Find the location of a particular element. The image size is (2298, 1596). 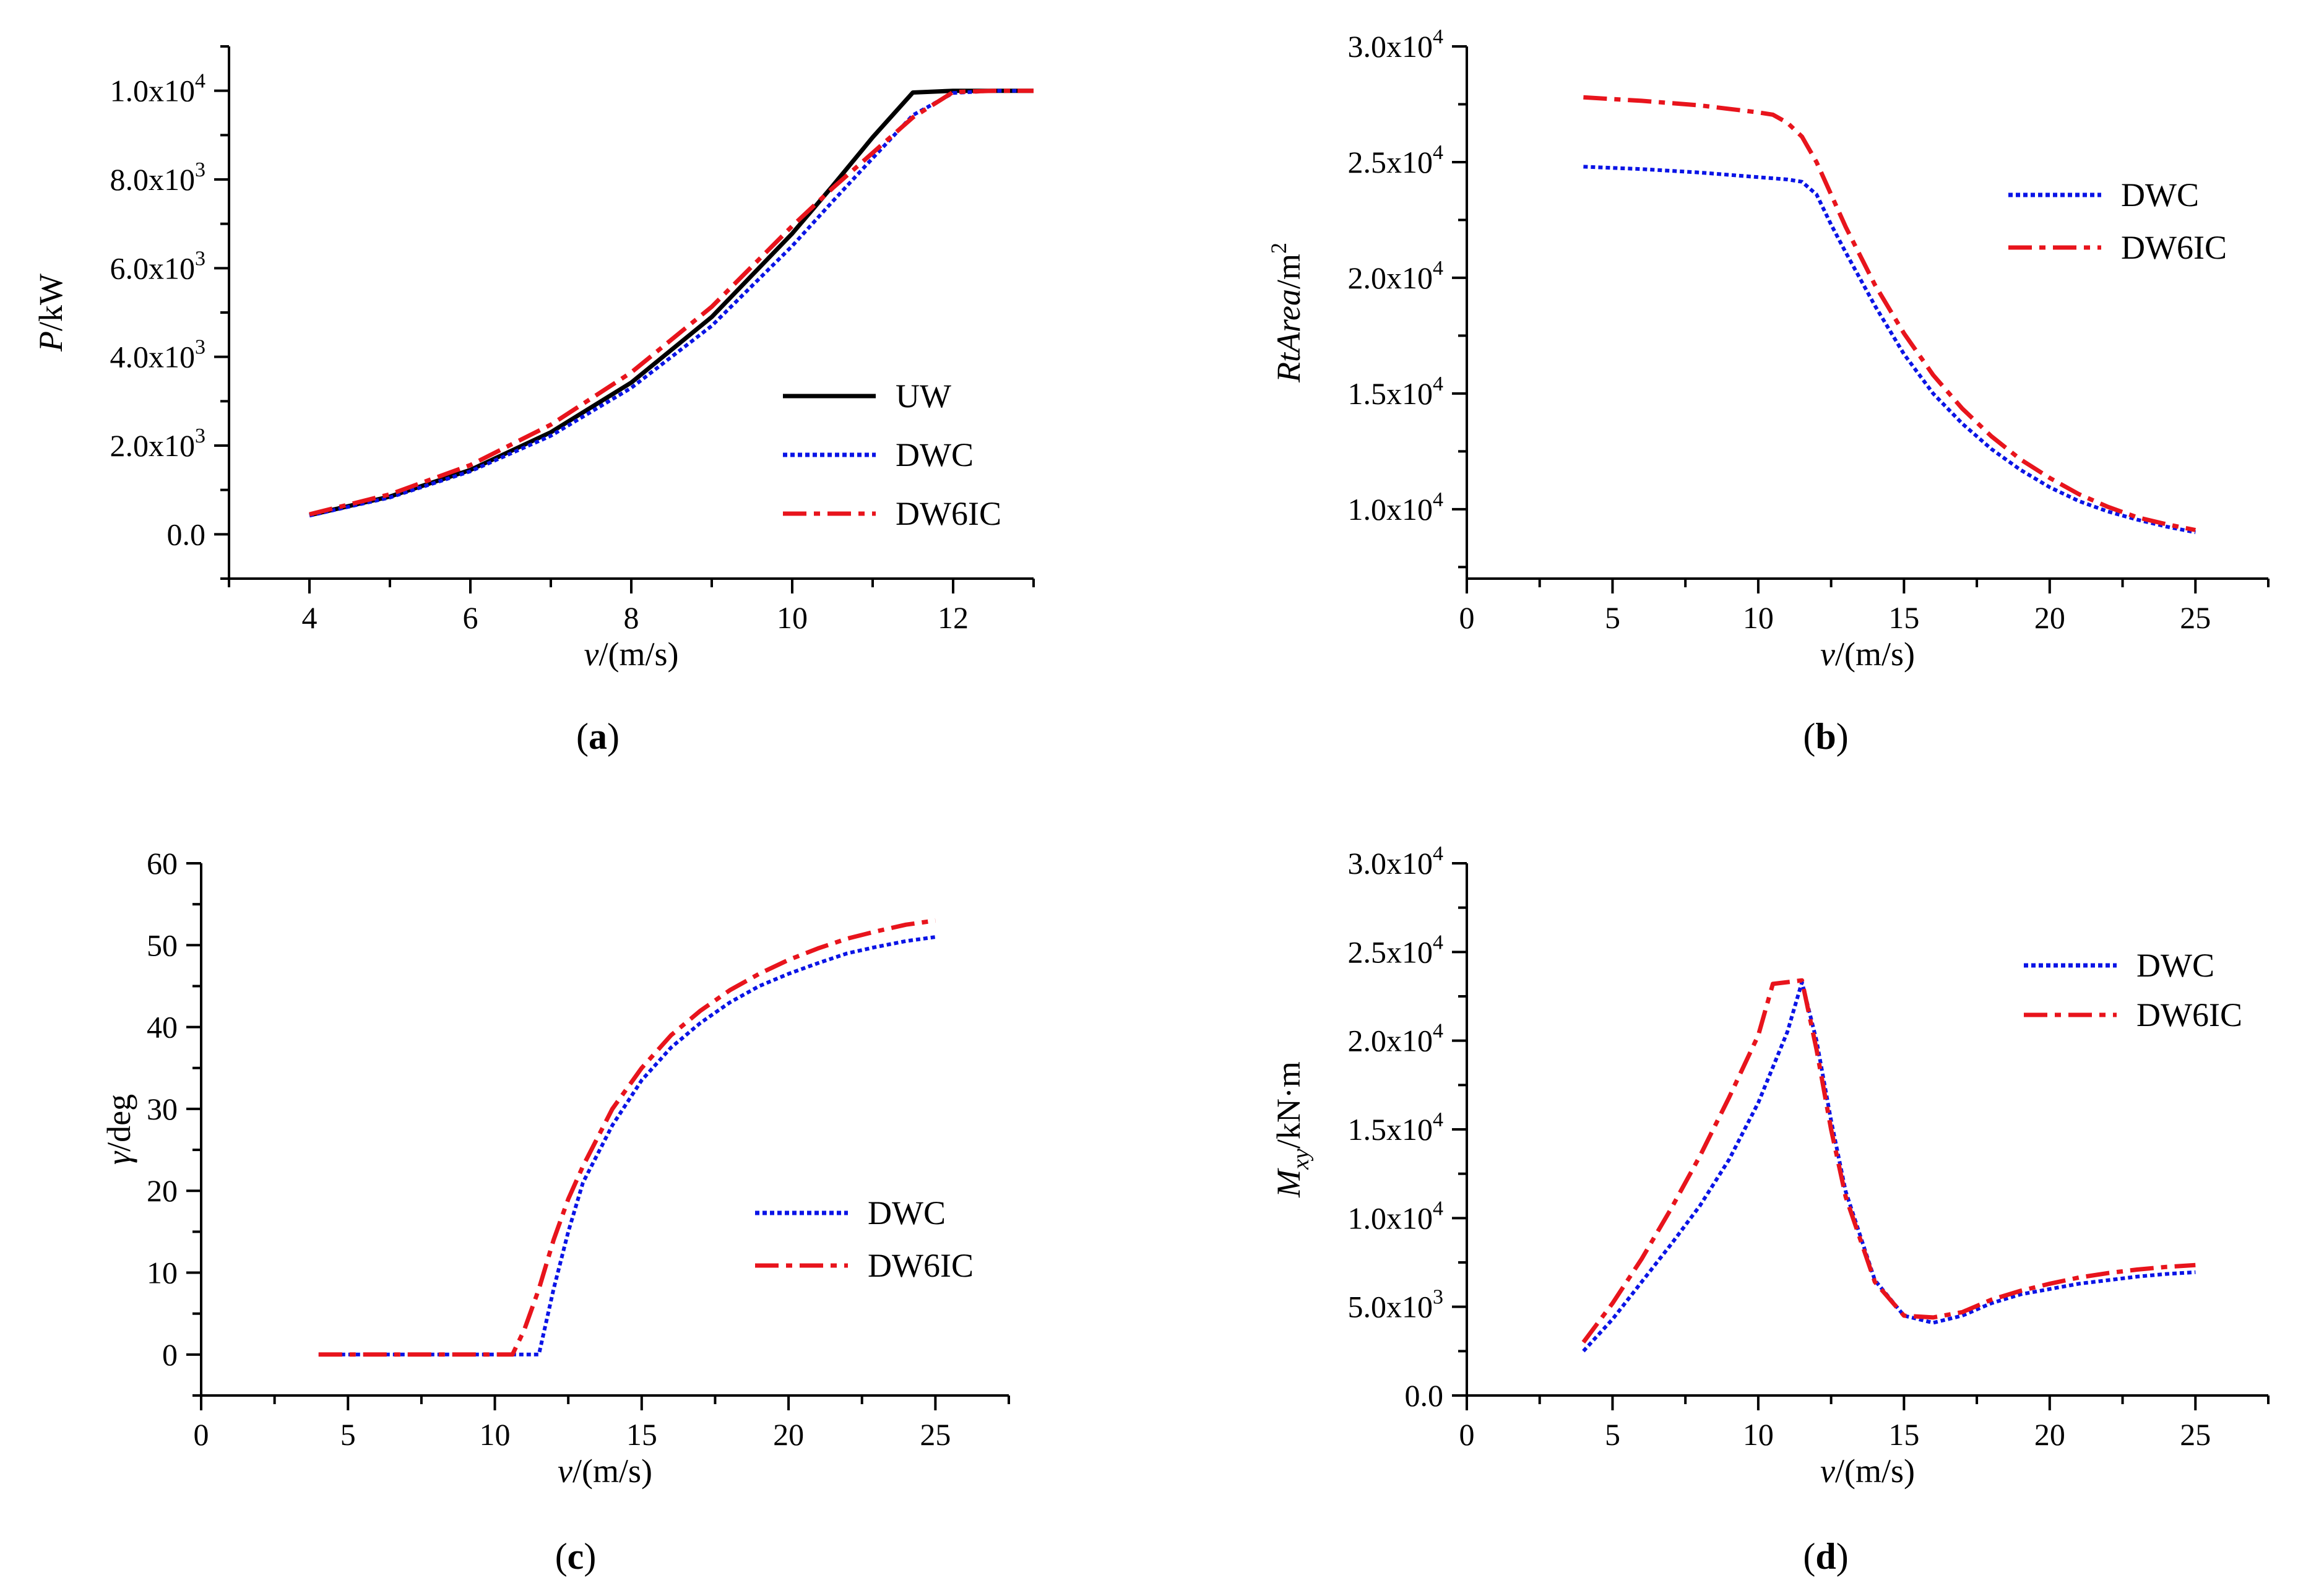

y-axis-label: γ/deg is located at coordinates (118, 1129).